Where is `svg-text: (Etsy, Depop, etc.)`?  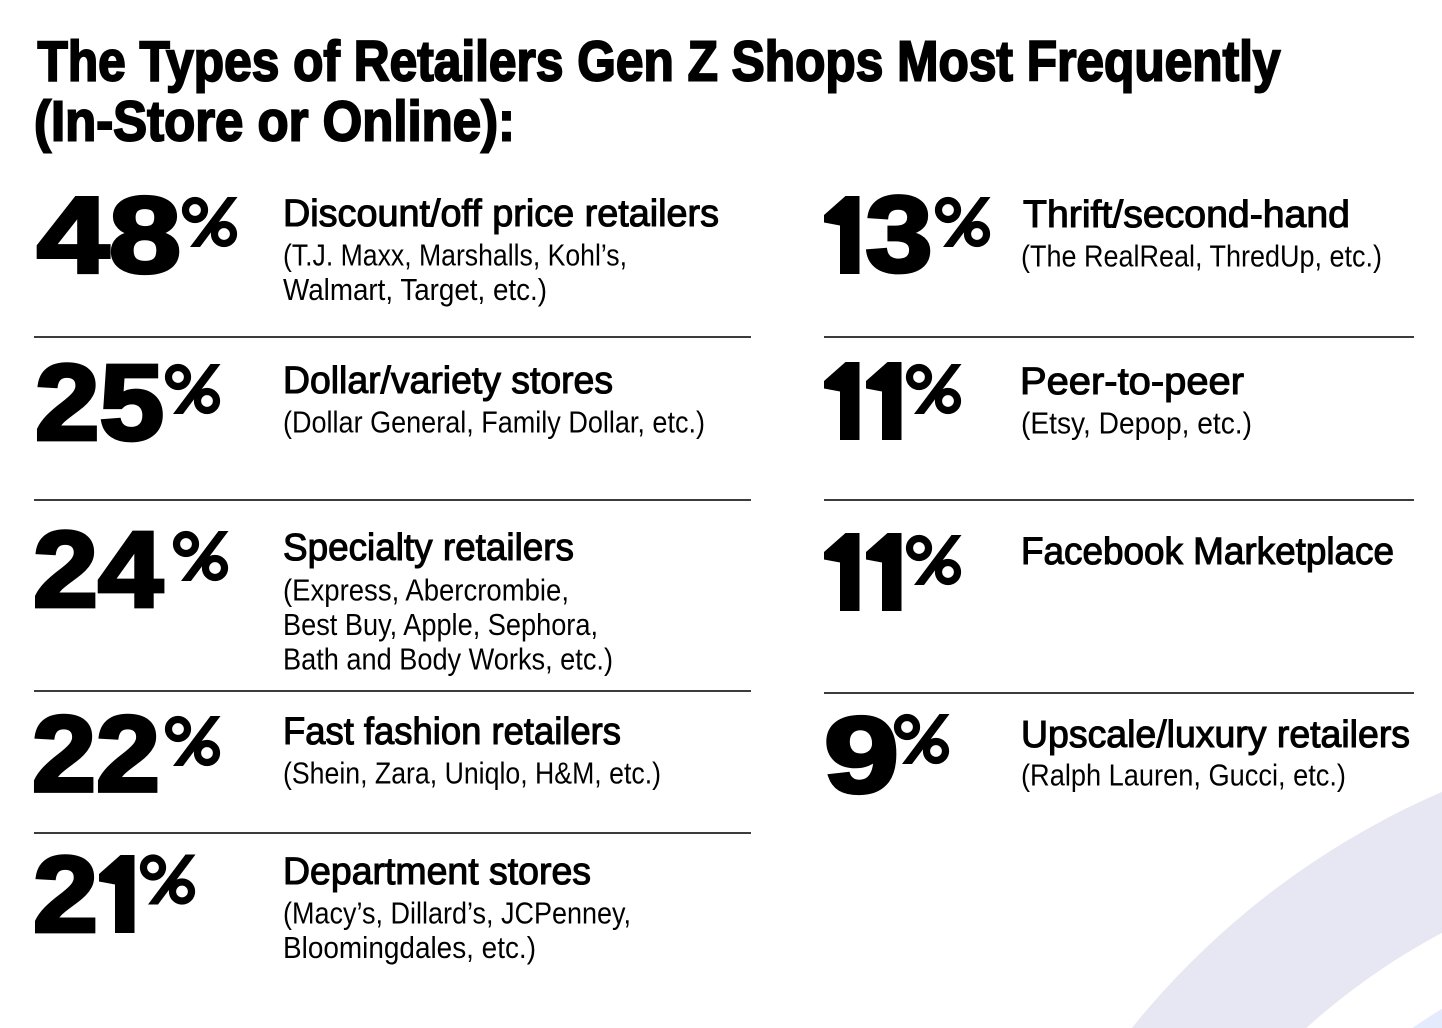 svg-text: (Etsy, Depop, etc.) is located at coordinates (1136, 422).